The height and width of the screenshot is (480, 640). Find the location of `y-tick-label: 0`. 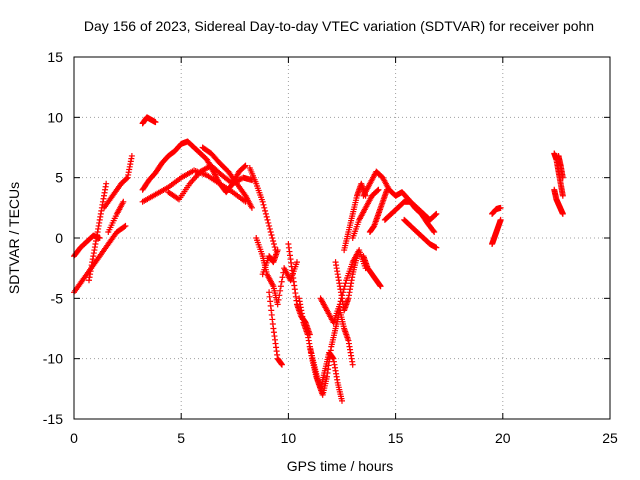

y-tick-label: 0 is located at coordinates (59, 238).